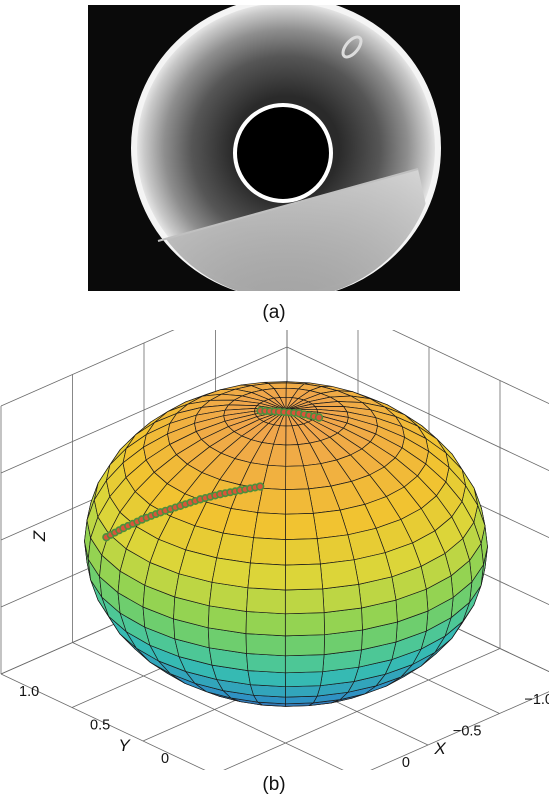  What do you see at coordinates (39, 536) in the screenshot?
I see `z-axis-label: Z` at bounding box center [39, 536].